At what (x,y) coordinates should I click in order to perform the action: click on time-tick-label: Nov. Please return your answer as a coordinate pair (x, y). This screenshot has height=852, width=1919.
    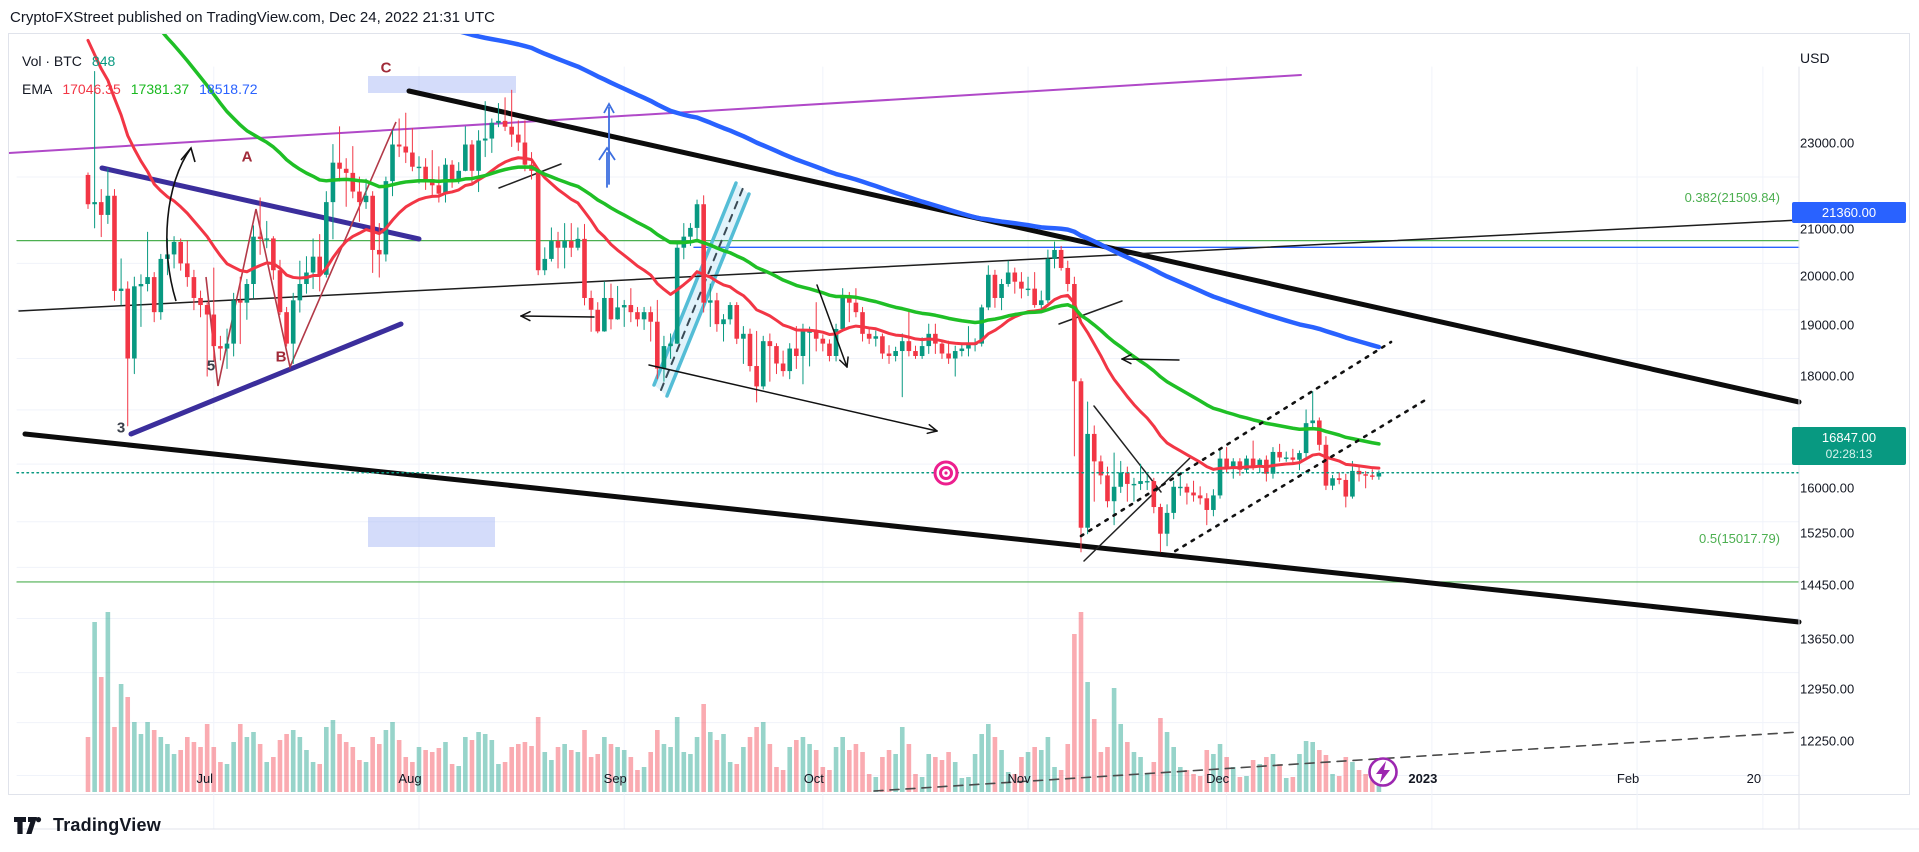
    Looking at the image, I should click on (1019, 778).